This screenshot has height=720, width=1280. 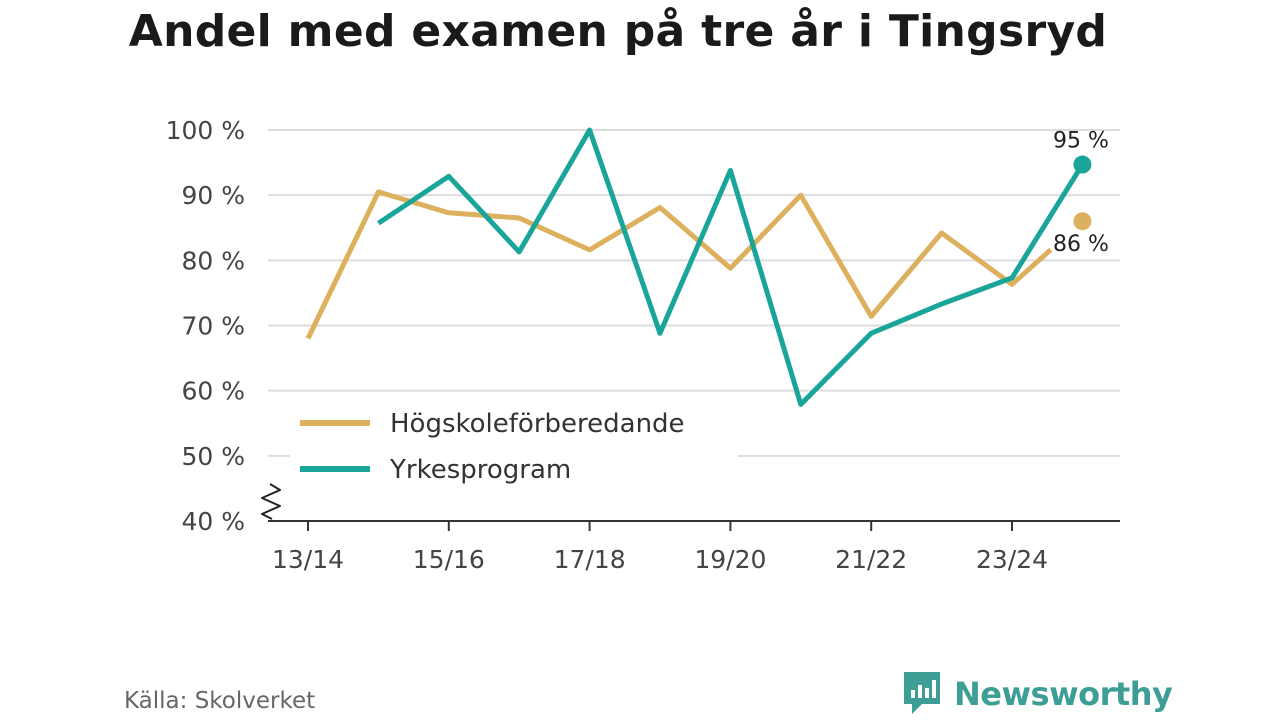 I want to click on axes, so click(x=690, y=507).